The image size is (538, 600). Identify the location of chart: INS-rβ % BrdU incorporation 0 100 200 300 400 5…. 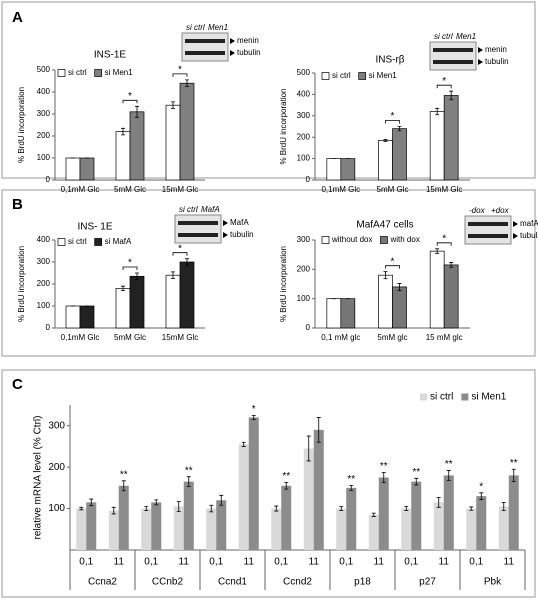
(393, 113).